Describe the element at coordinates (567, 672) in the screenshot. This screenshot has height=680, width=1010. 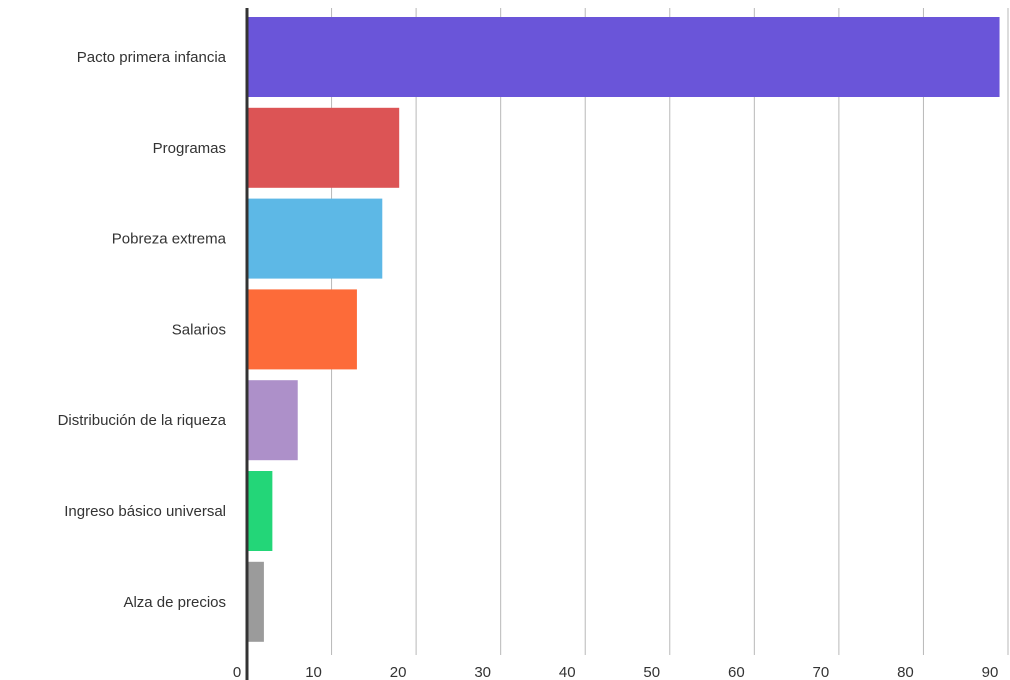
I see `x-tick-label: 40` at that location.